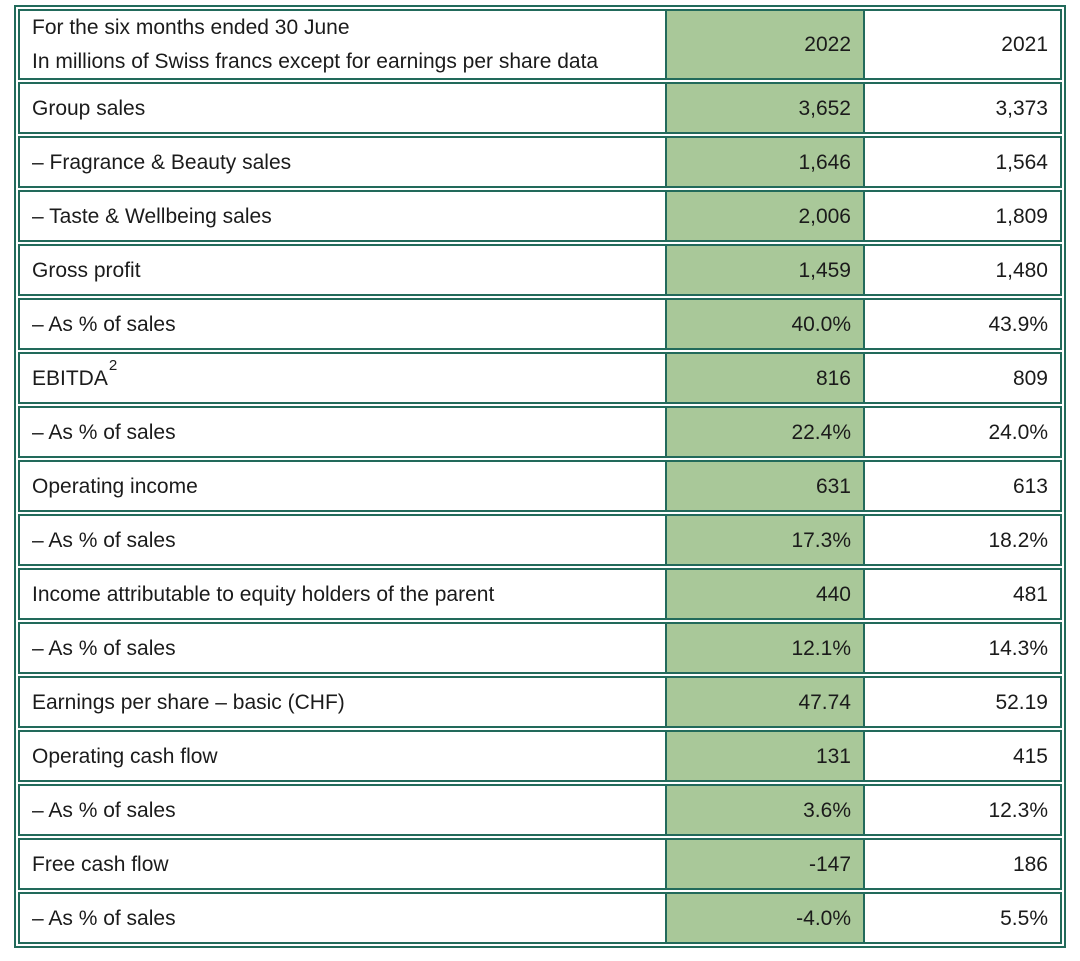  Describe the element at coordinates (961, 810) in the screenshot. I see `value-2021: 12.3%` at that location.